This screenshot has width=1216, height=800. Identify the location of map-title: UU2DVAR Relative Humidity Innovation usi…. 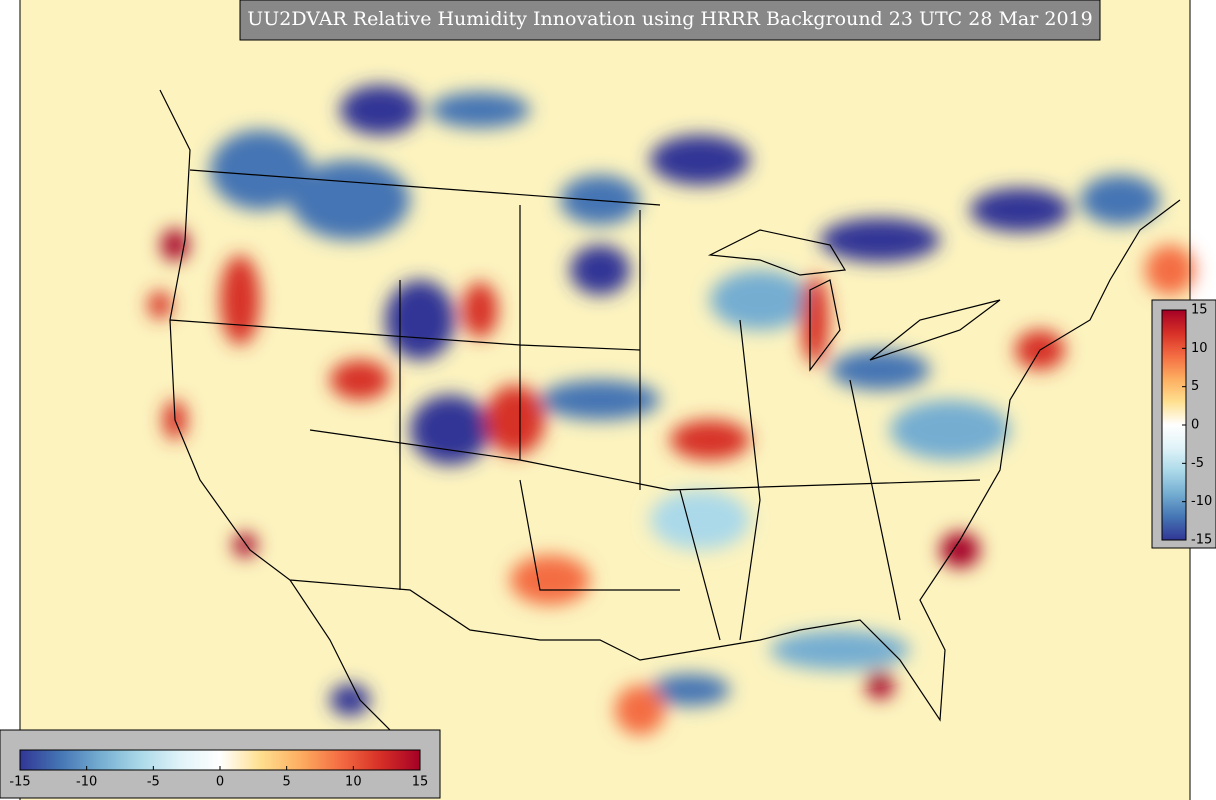
(669, 19).